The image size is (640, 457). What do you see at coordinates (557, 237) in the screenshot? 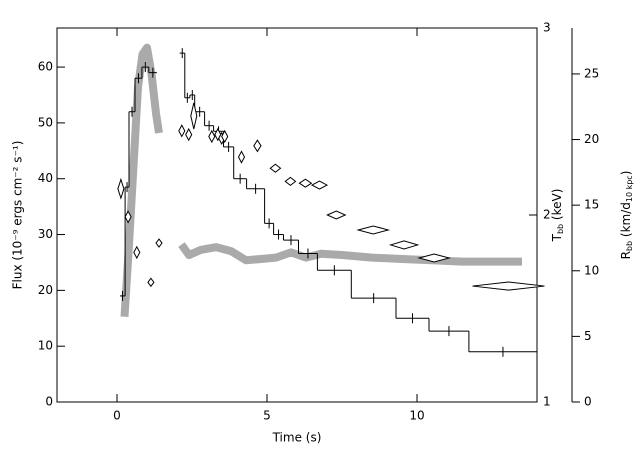
I see `label-part: T` at bounding box center [557, 237].